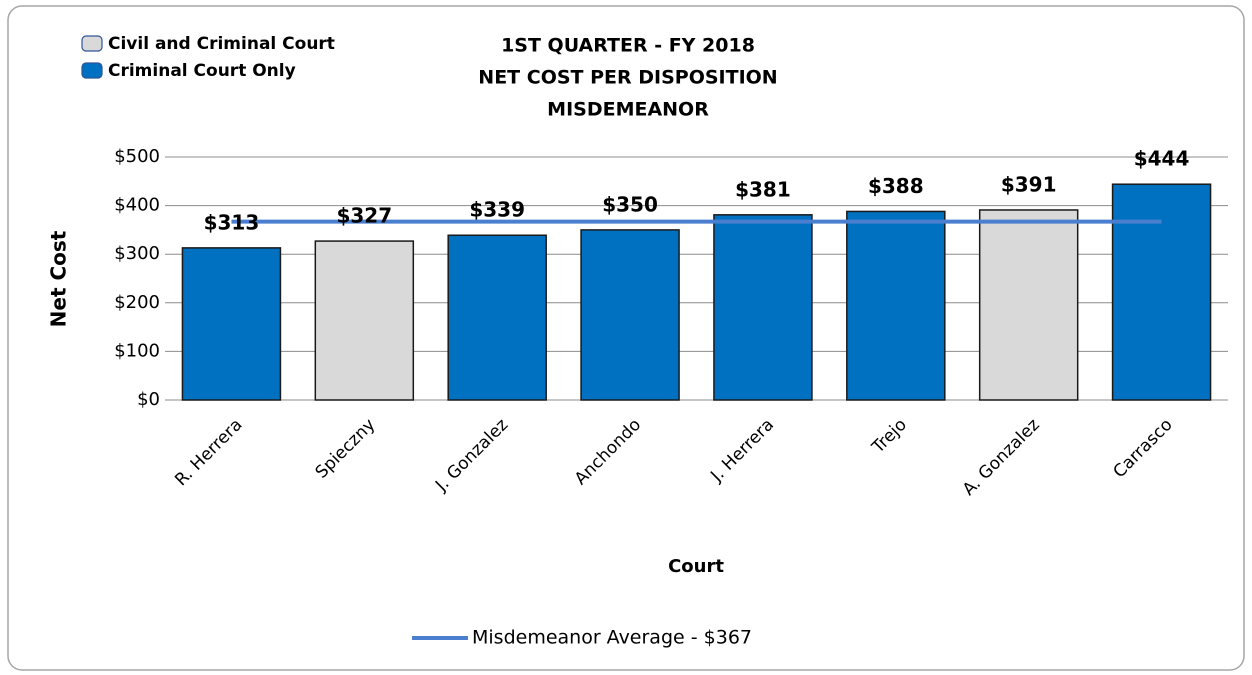 Image resolution: width=1252 pixels, height=675 pixels. What do you see at coordinates (364, 216) in the screenshot?
I see `data-label: $327` at bounding box center [364, 216].